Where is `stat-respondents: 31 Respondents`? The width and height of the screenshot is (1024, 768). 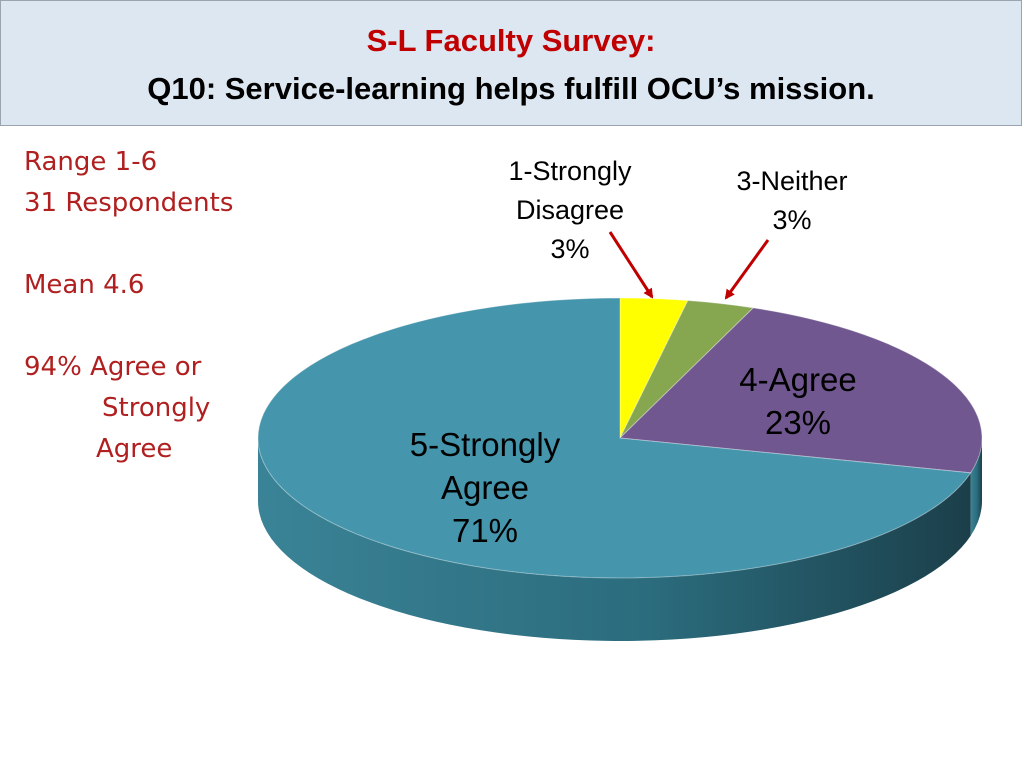
stat-respondents: 31 Respondents is located at coordinates (129, 203).